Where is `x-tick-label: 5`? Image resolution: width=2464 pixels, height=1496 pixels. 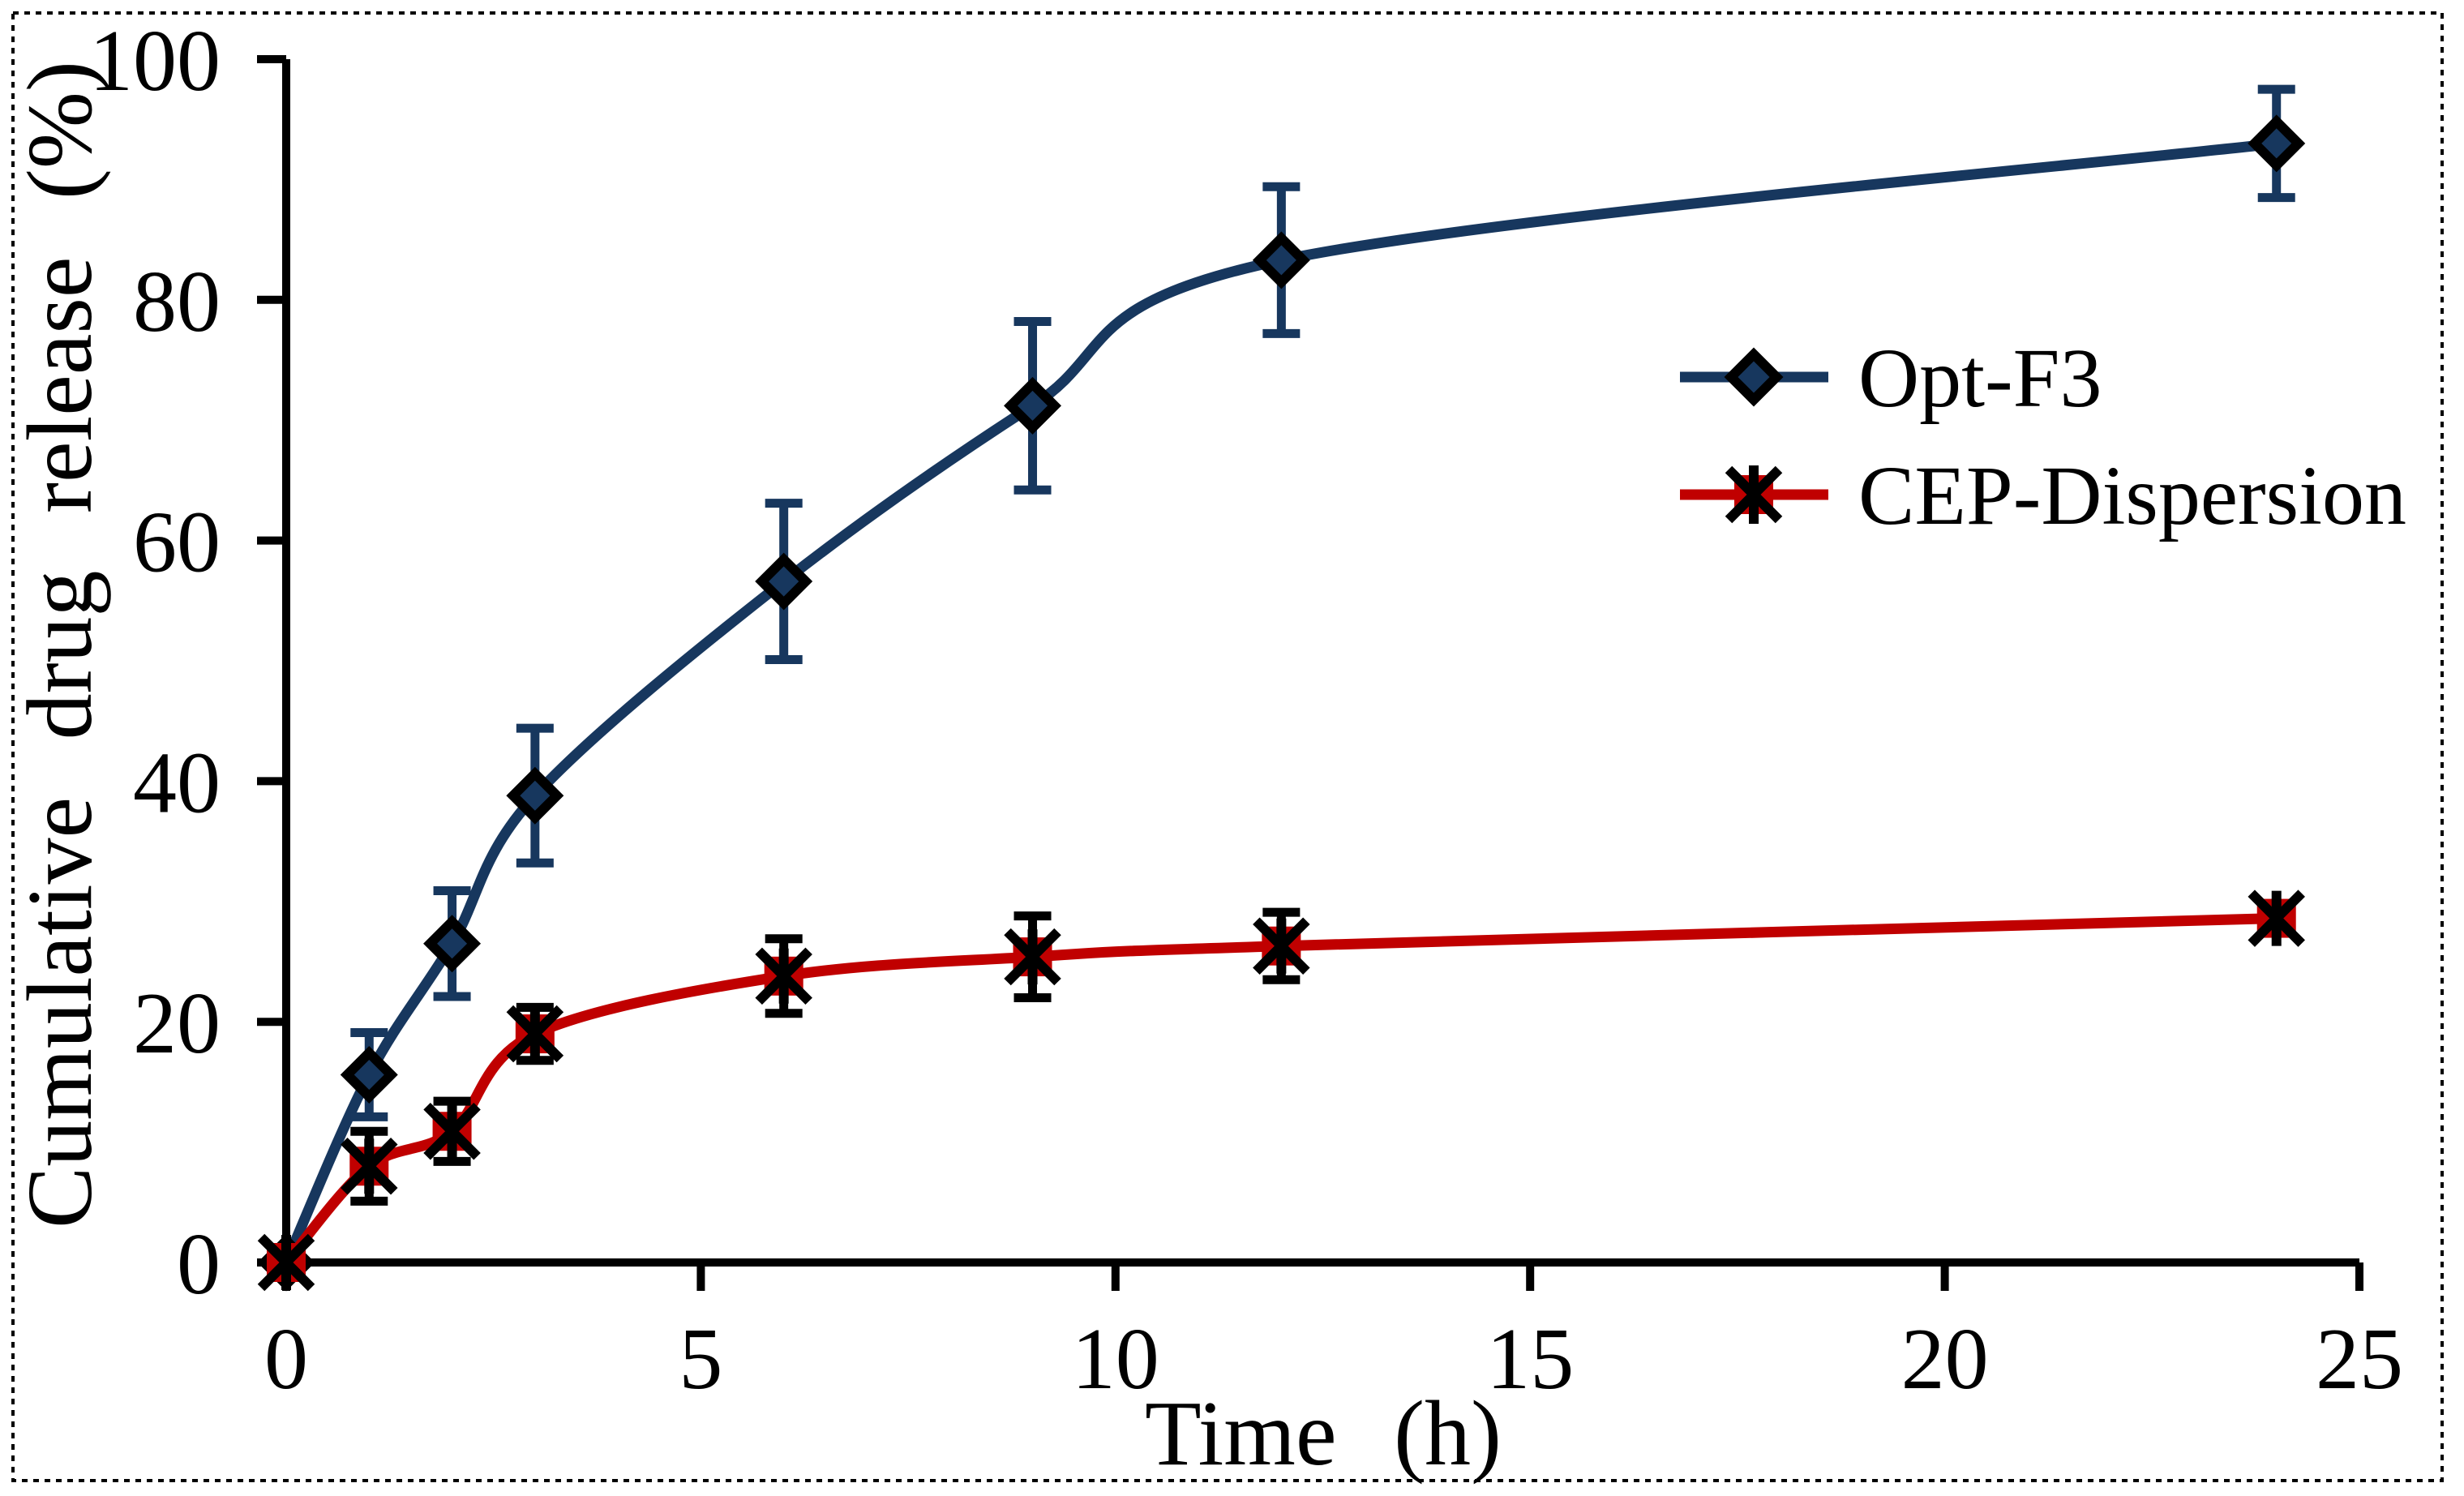
x-tick-label: 5 is located at coordinates (700, 1359).